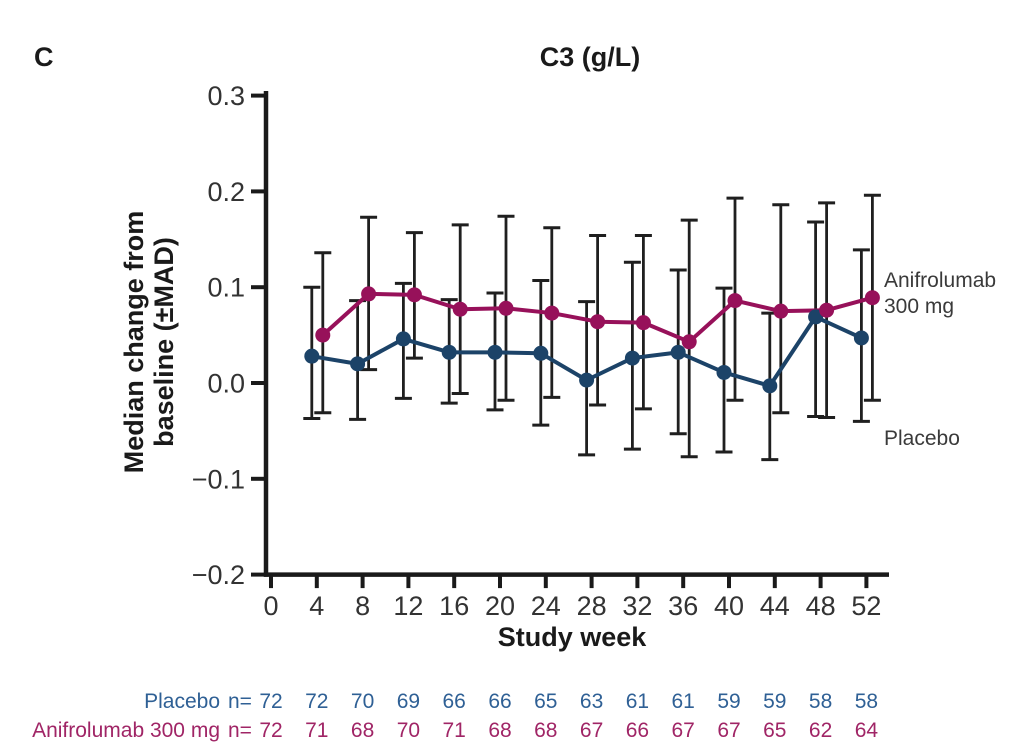 The image size is (1024, 749). I want to click on legend-anifrolumab-line1: Anifrolumab, so click(940, 280).